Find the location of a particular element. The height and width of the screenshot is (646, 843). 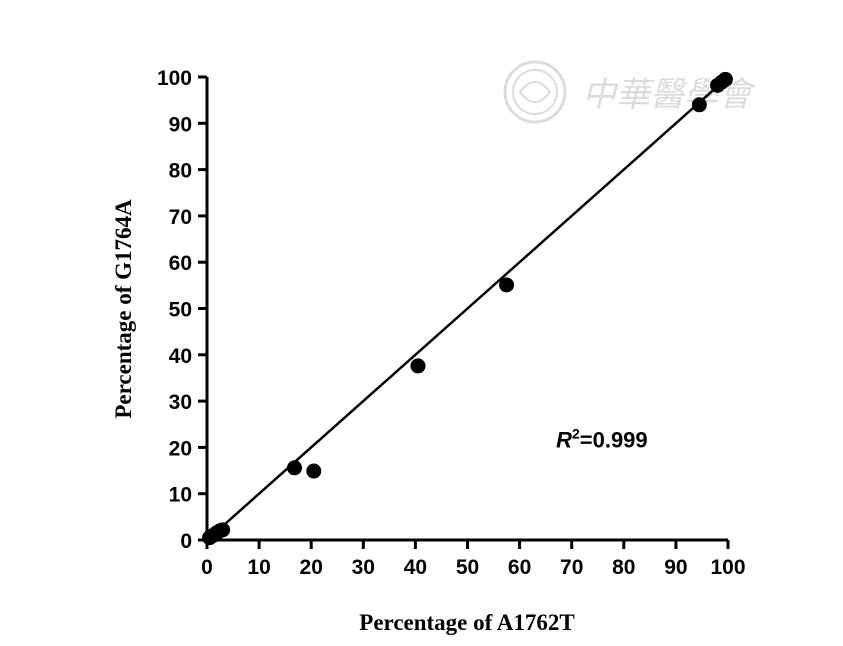

y-tick-label: 70 is located at coordinates (180, 217).